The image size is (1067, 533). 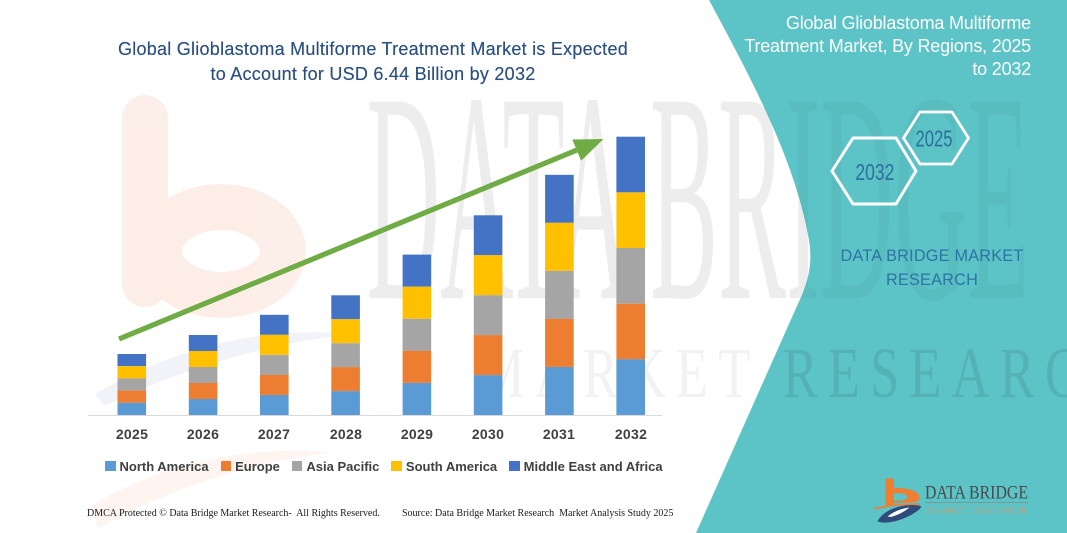 I want to click on svg-text: DATA BRIDGE, so click(x=976, y=494).